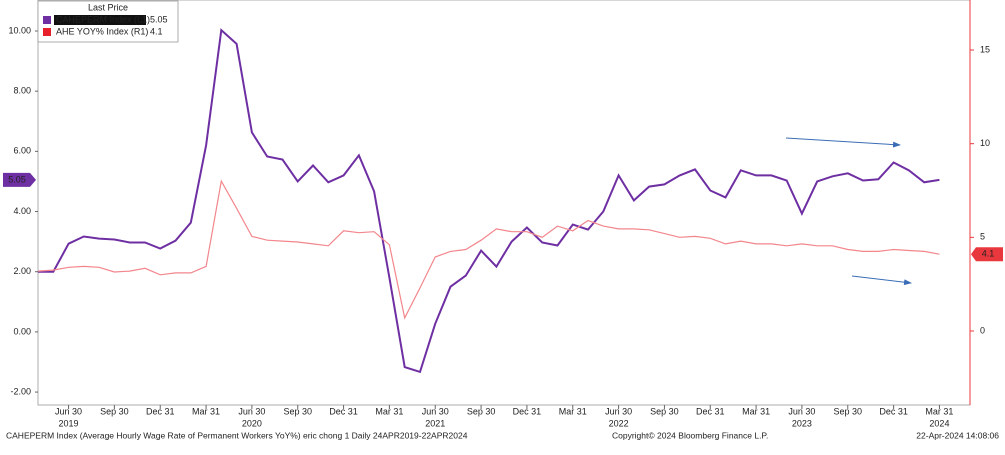 The image size is (1005, 455). What do you see at coordinates (17, 179) in the screenshot?
I see `last-price-label: 5.05` at bounding box center [17, 179].